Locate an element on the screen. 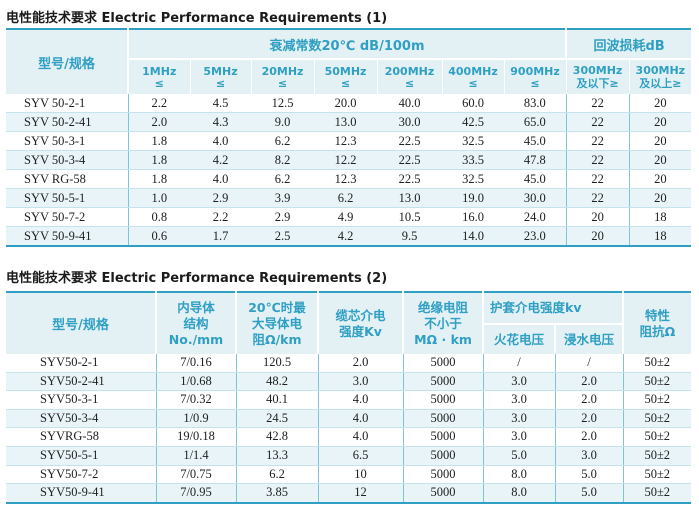 This screenshot has width=699, height=514. model-cell: SYV50-2-41 is located at coordinates (81, 382).